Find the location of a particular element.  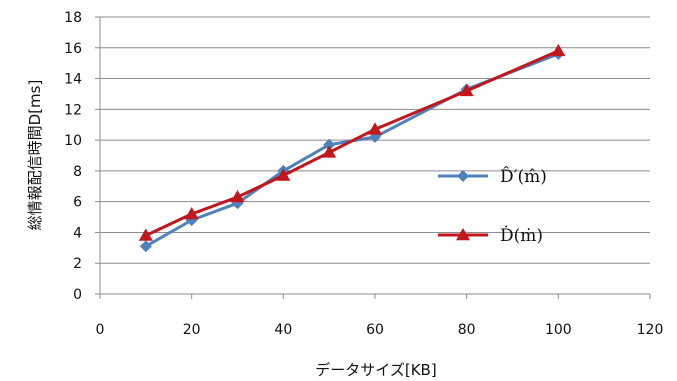

x-tick-label: 40 is located at coordinates (283, 330).